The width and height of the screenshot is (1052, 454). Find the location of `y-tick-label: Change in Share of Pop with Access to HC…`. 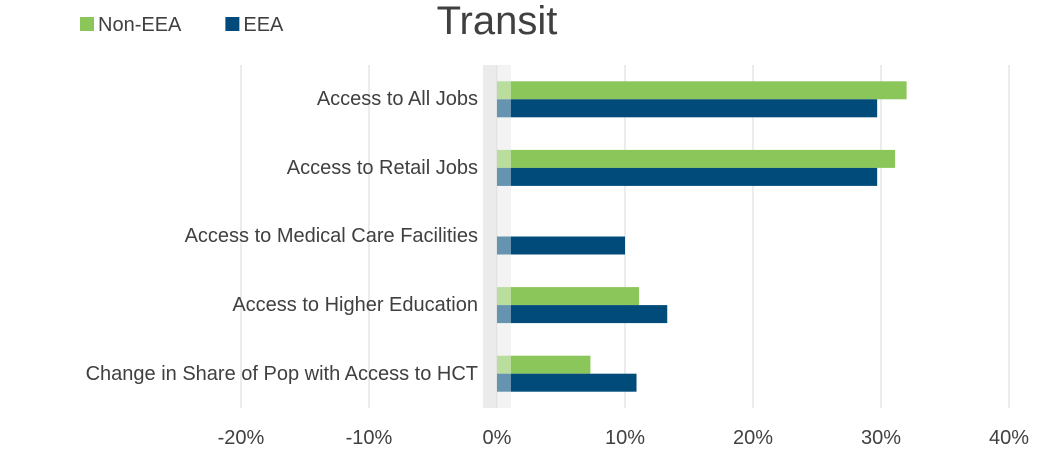

y-tick-label: Change in Share of Pop with Access to HC… is located at coordinates (248, 373).